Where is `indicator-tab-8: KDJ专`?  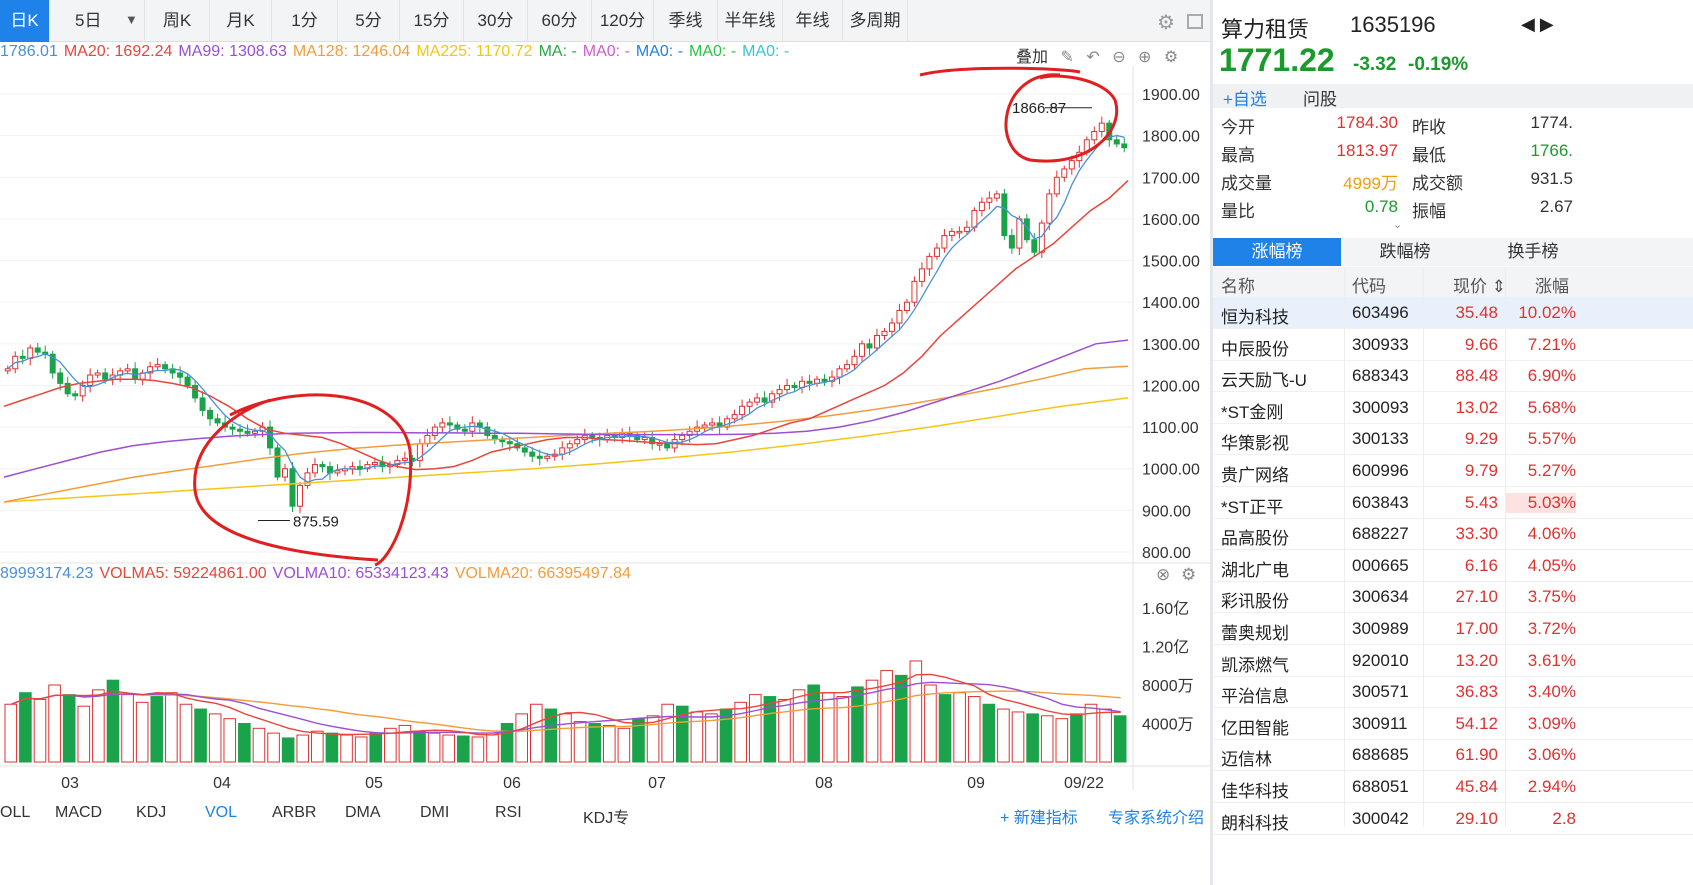 indicator-tab-8: KDJ专 is located at coordinates (606, 818).